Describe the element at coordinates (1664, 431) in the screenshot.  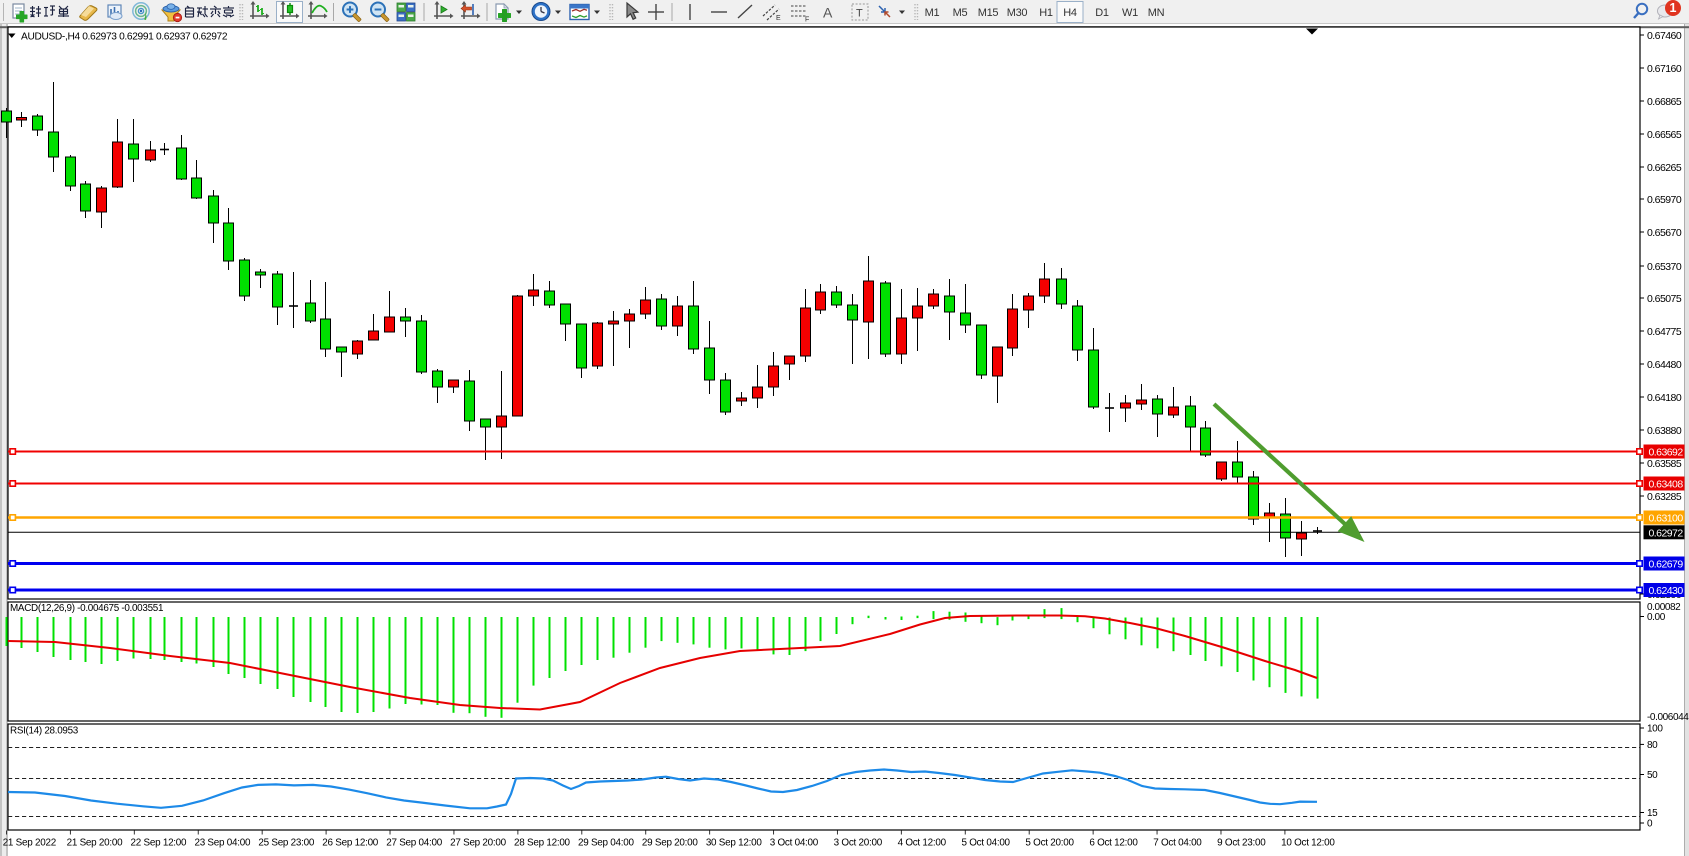
I see `svg-text: 0.63880` at that location.